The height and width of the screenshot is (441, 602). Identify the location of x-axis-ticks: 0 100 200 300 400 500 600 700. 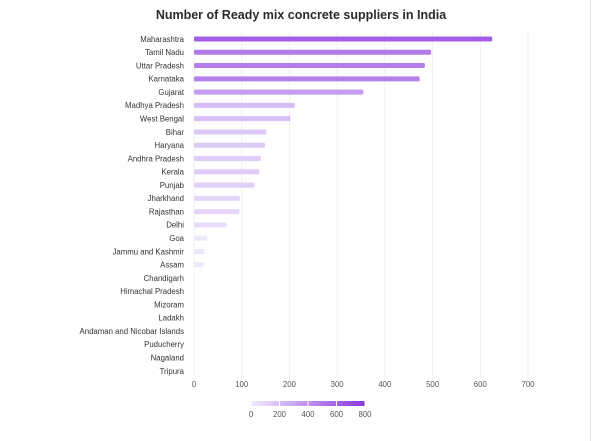
(363, 384).